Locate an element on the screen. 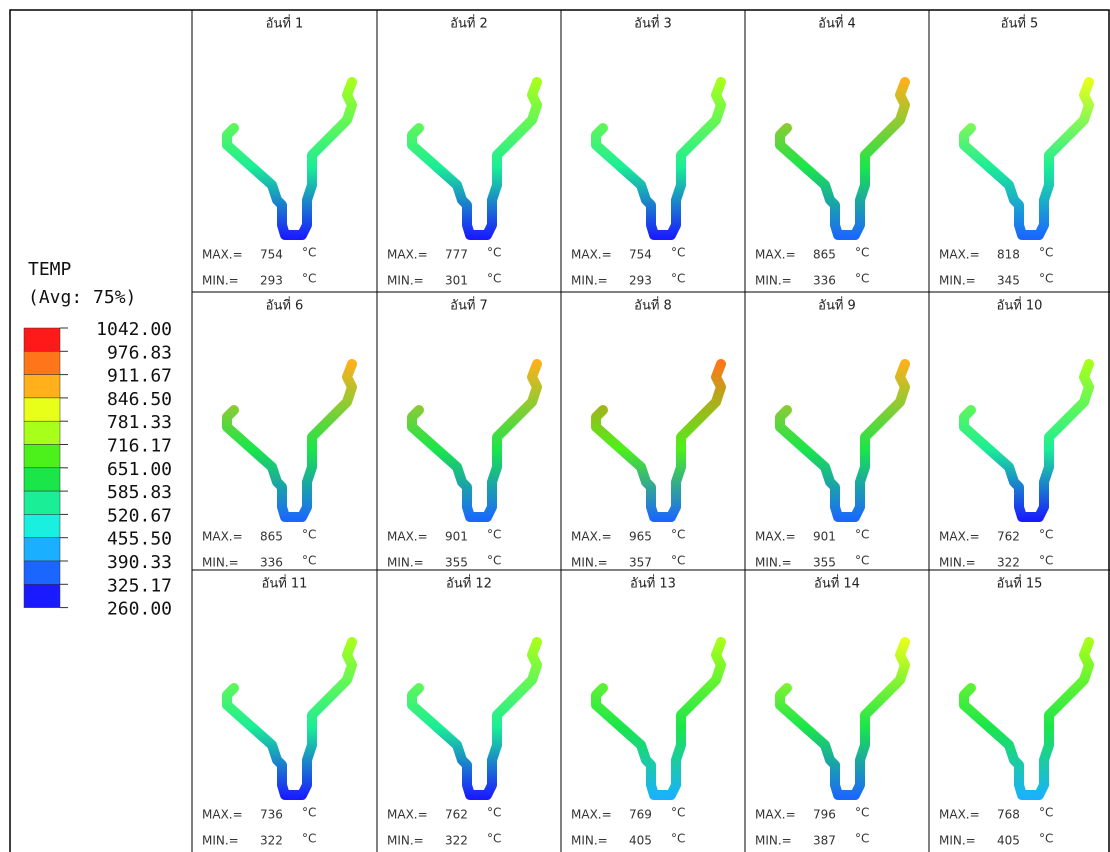 This screenshot has width=1110, height=852. panel-label: อันที่ 3 is located at coordinates (653, 23).